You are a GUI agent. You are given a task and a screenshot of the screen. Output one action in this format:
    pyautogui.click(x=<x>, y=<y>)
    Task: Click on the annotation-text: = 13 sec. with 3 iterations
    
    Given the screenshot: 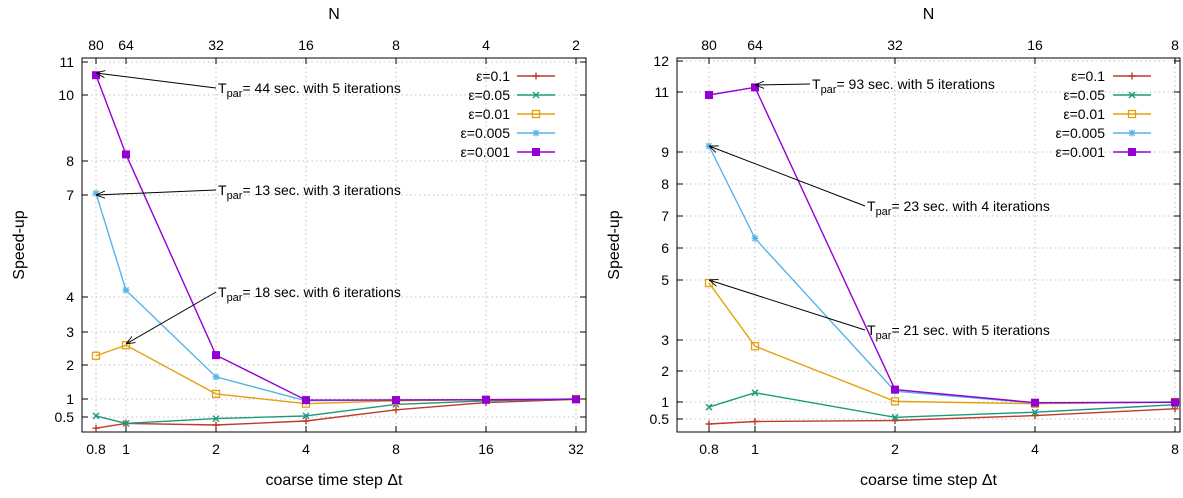 What is the action you would take?
    pyautogui.click(x=321, y=190)
    